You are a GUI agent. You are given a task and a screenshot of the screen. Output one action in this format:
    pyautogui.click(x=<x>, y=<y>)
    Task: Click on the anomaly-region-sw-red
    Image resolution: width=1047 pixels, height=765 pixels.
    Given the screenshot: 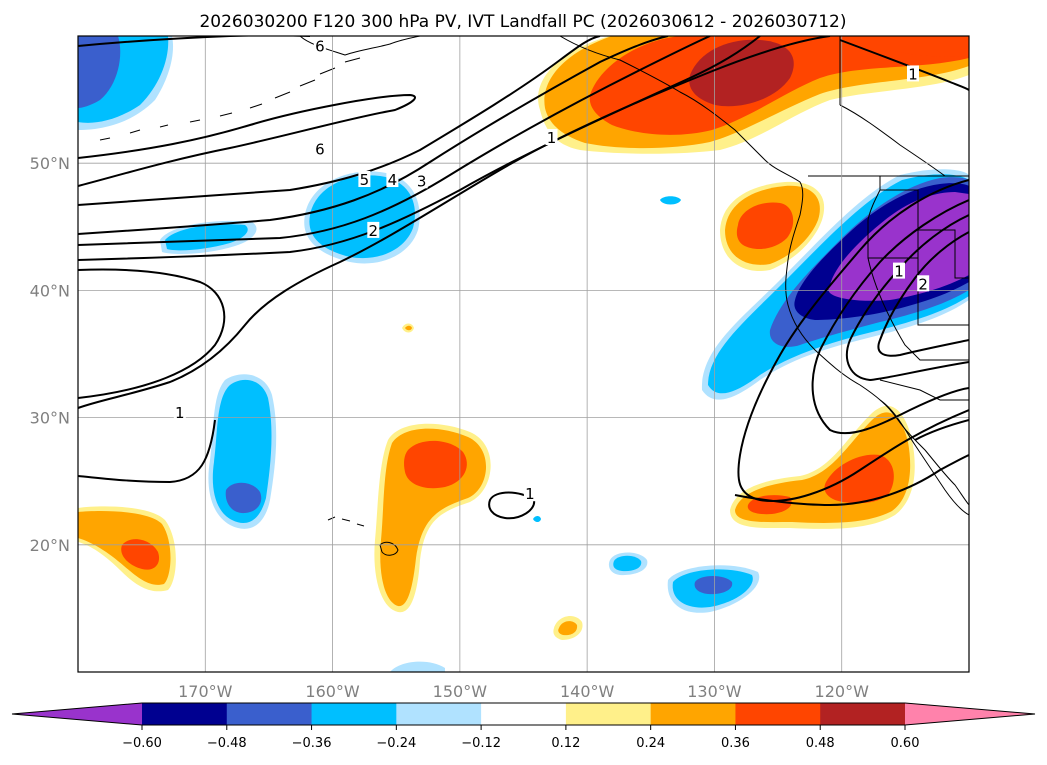 What is the action you would take?
    pyautogui.click(x=140, y=554)
    